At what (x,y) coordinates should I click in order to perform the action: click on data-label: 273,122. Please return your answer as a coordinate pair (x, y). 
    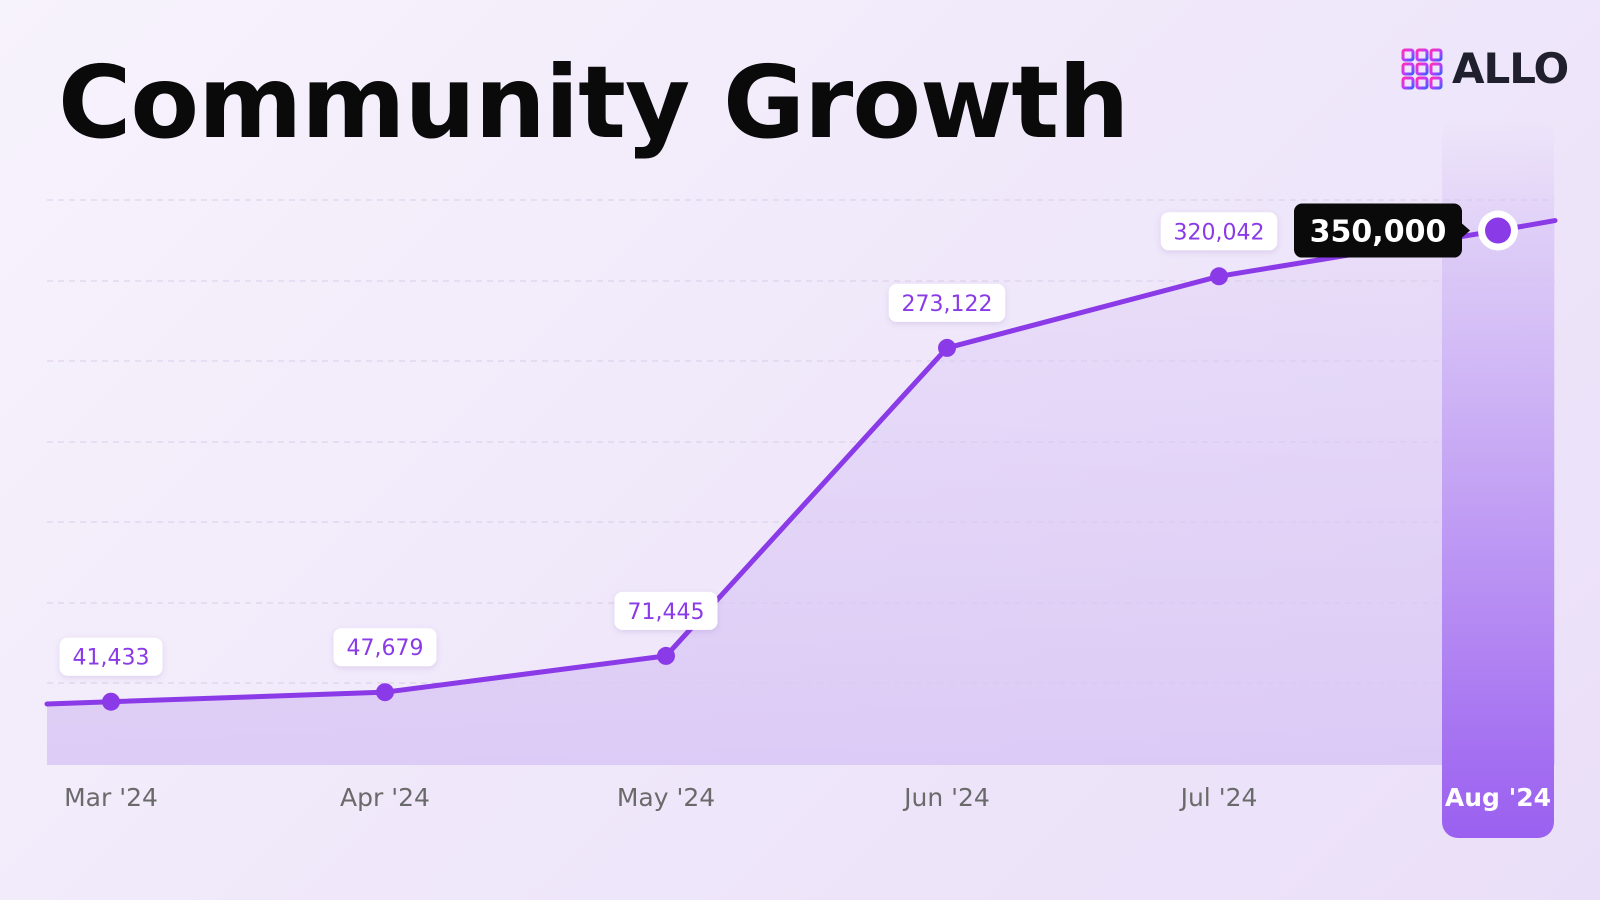
    Looking at the image, I should click on (947, 304).